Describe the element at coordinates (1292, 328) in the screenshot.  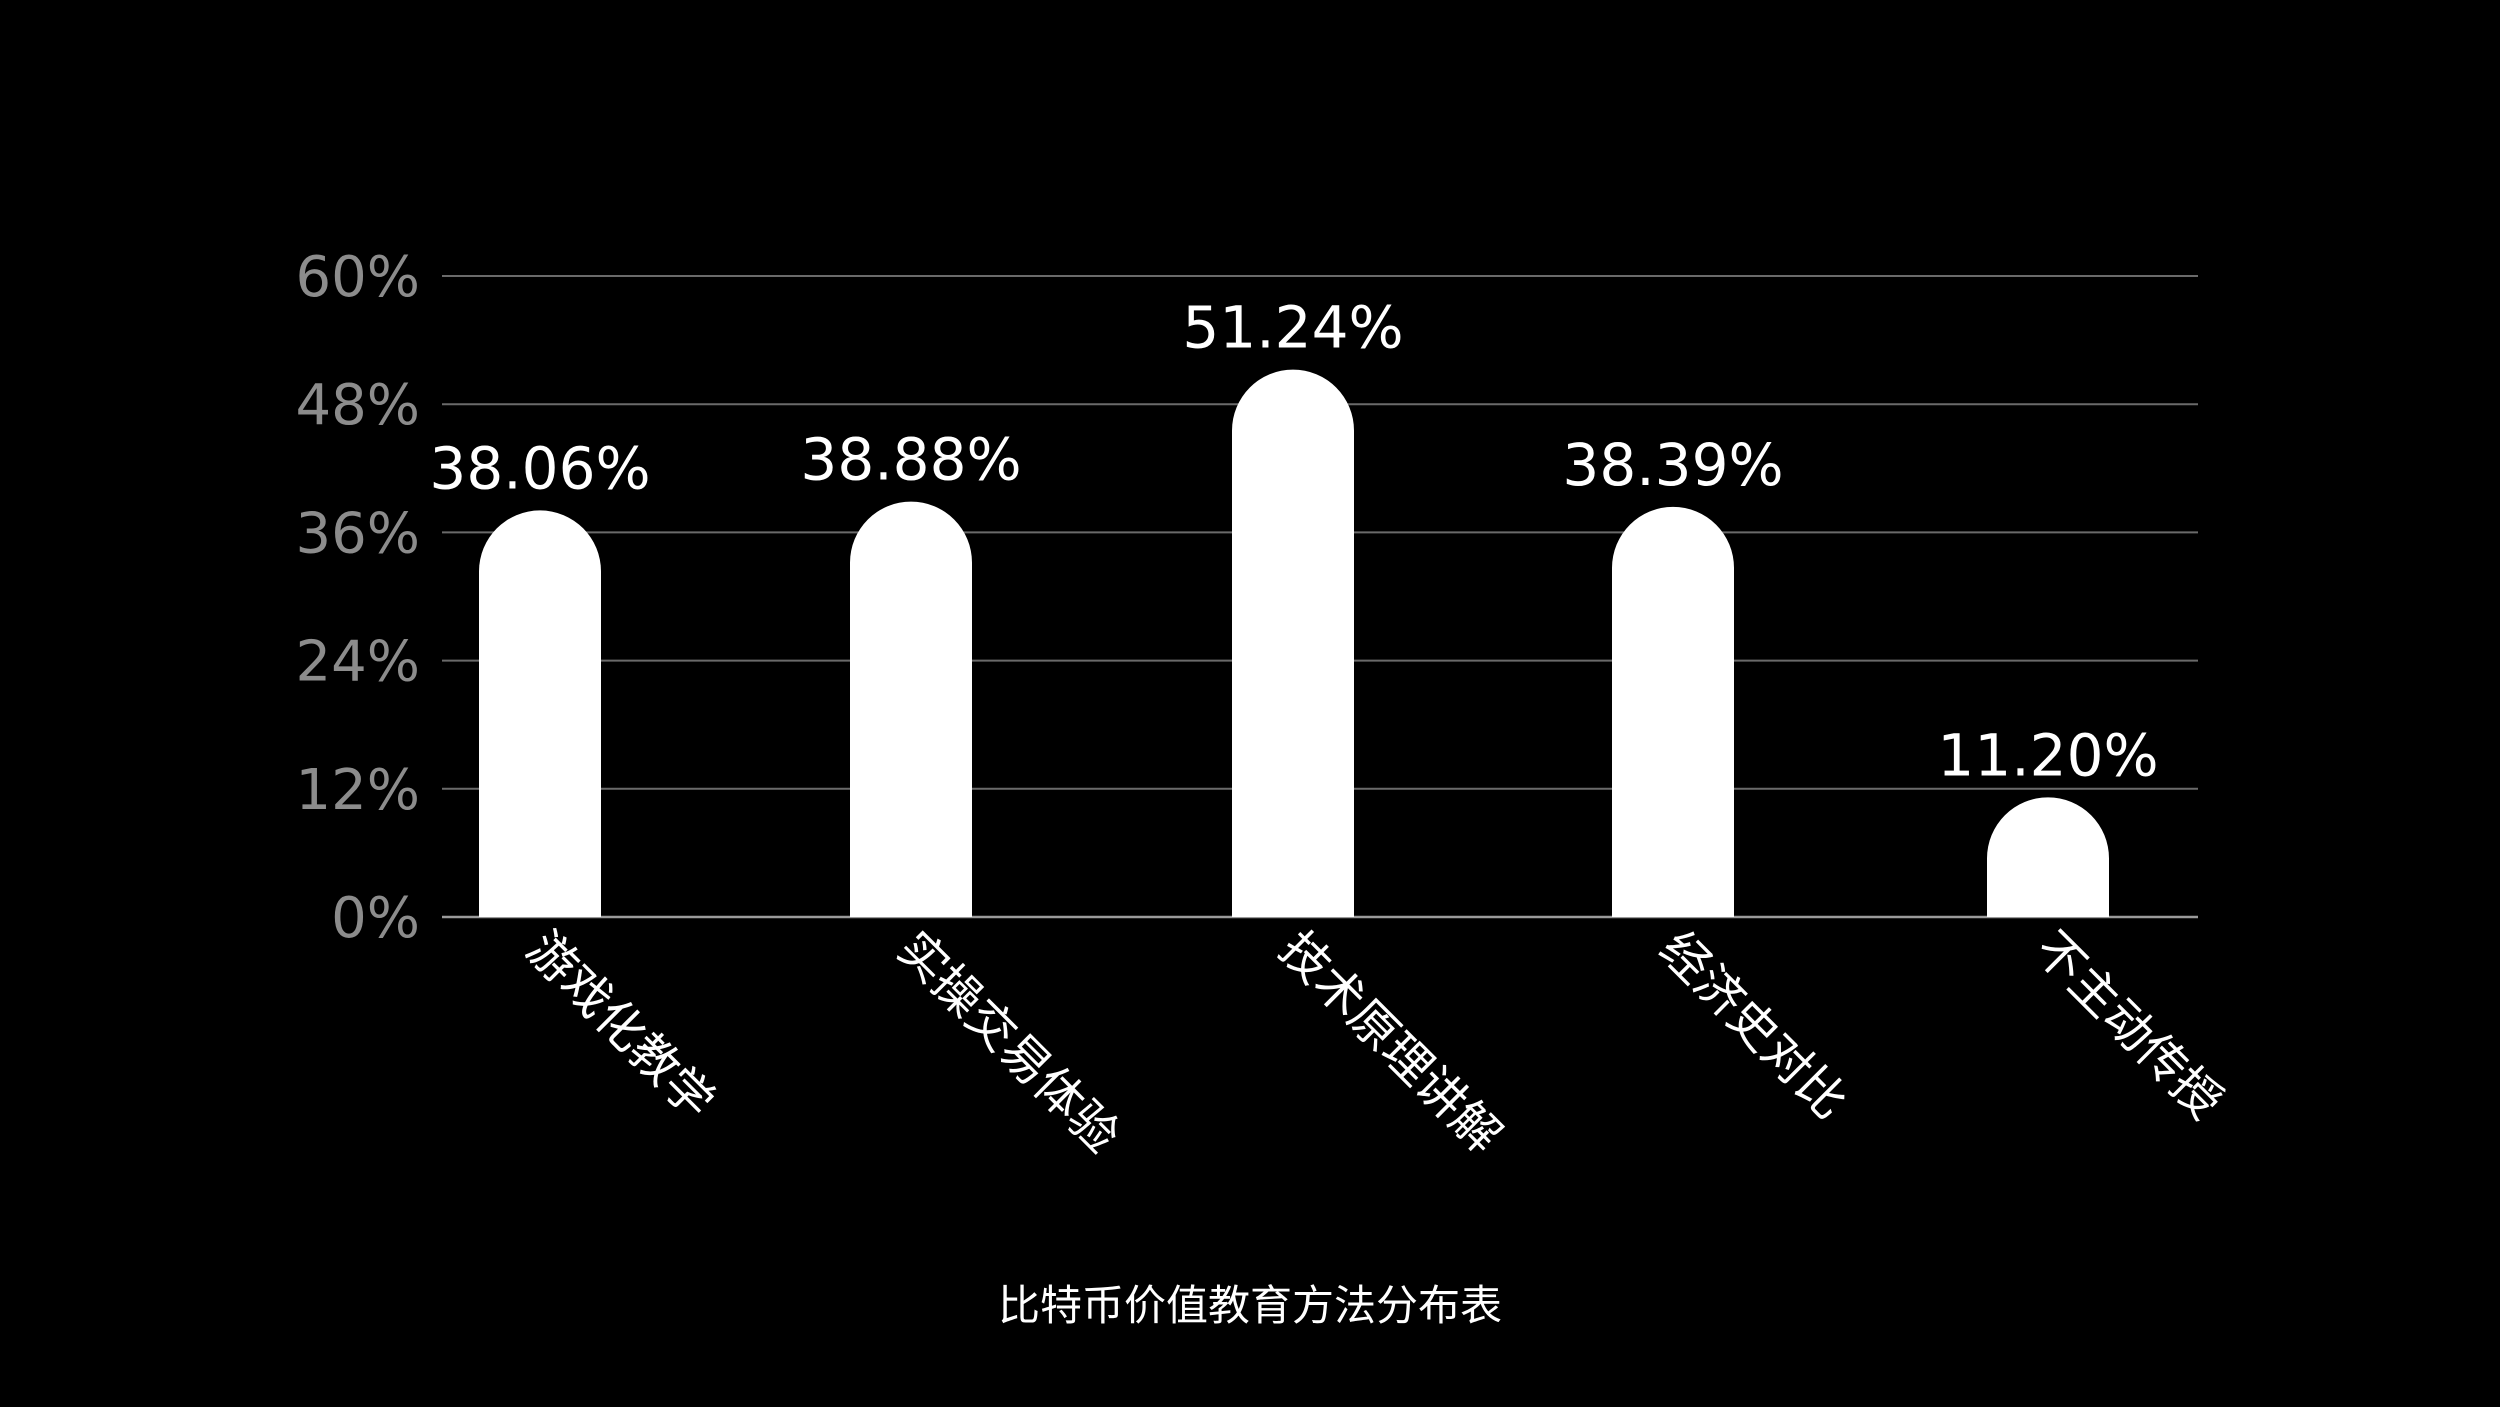
I see `value-label: 51.24%` at that location.